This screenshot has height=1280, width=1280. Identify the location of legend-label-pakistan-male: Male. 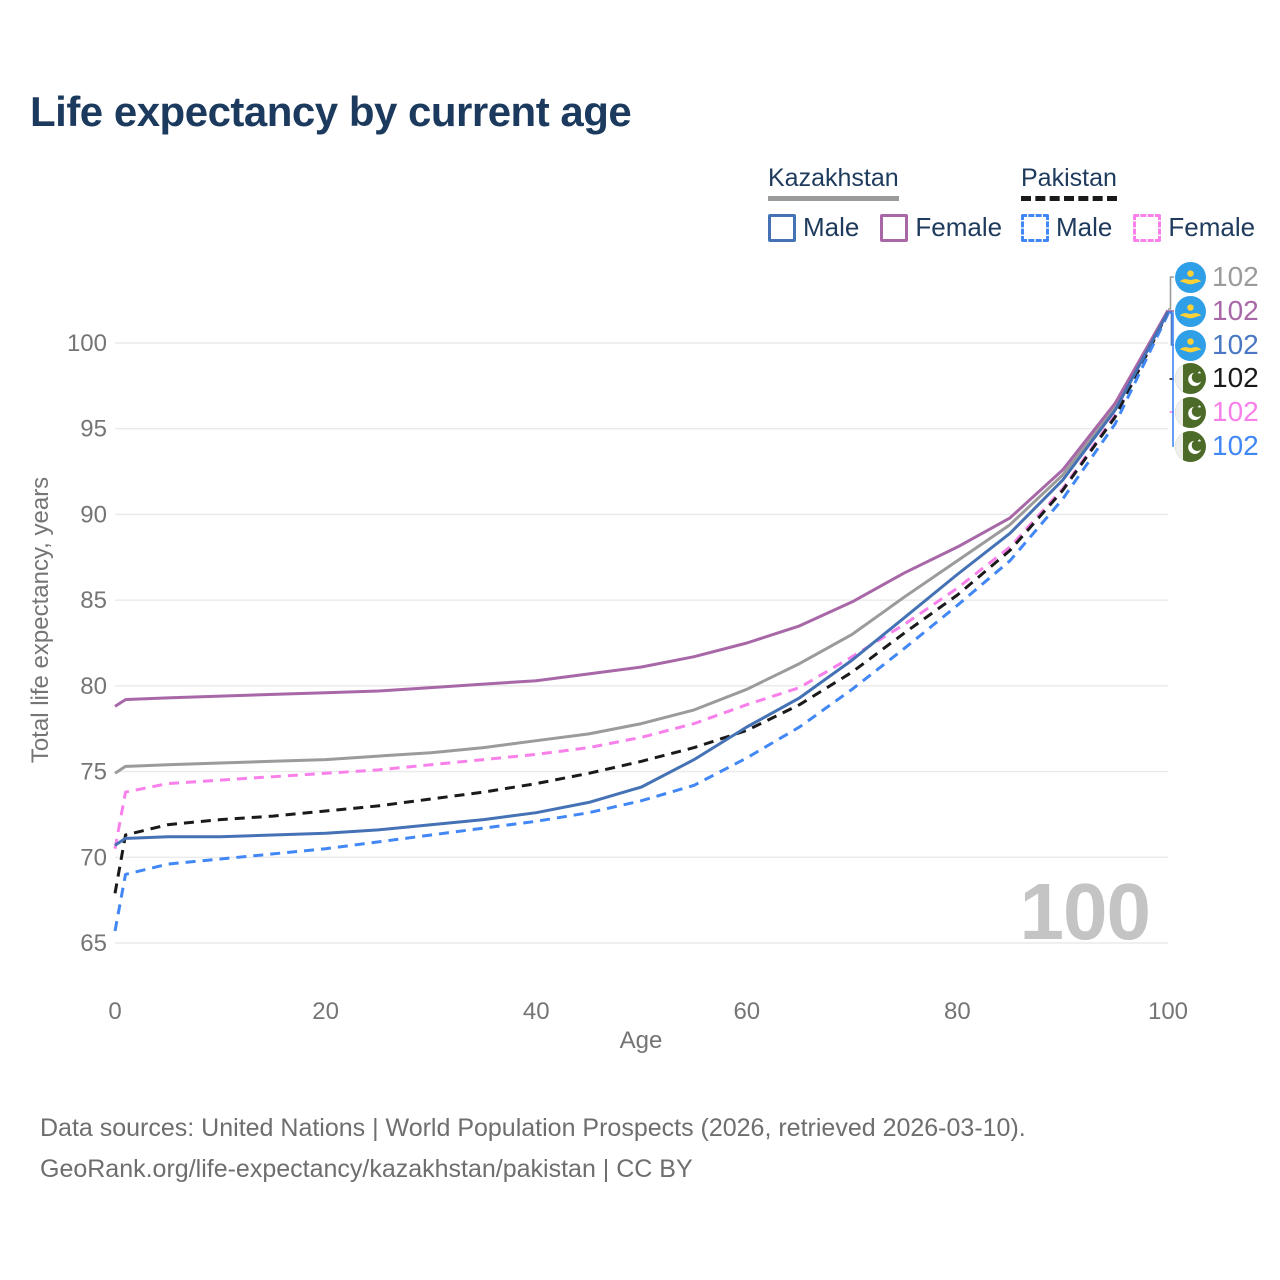
(1084, 227).